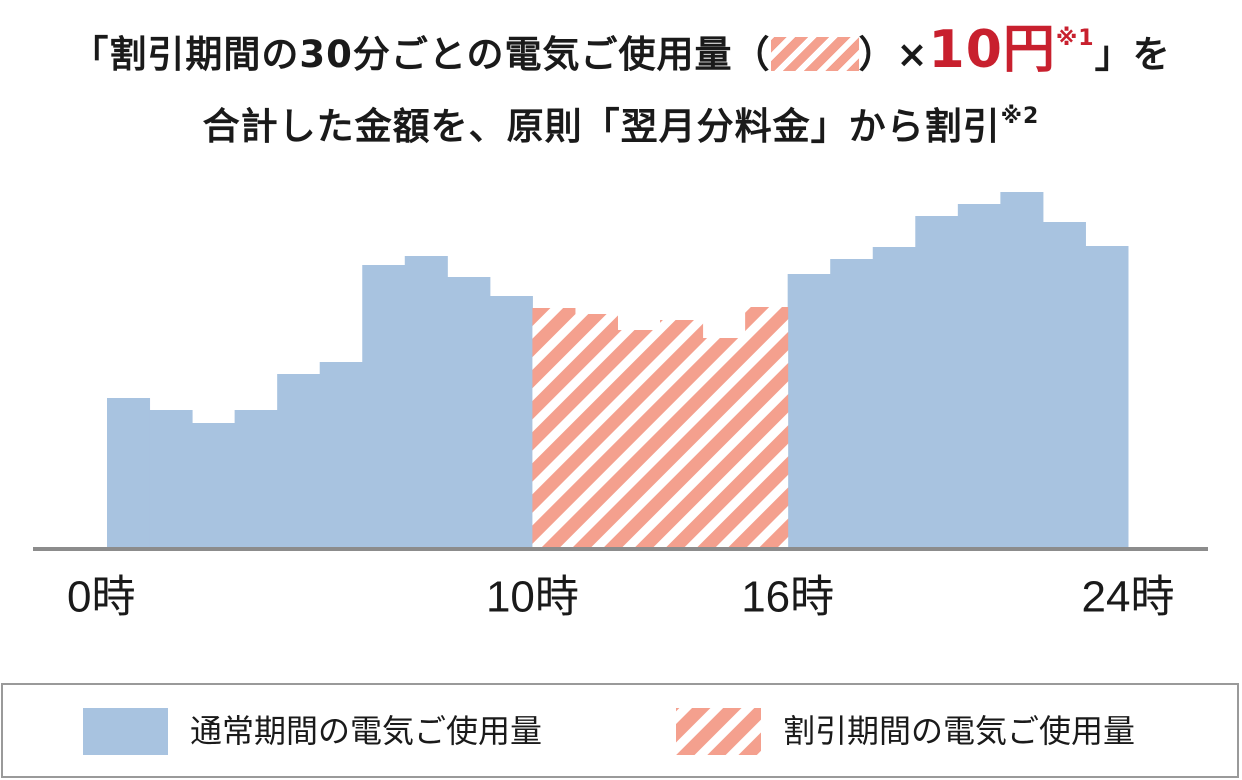 Image resolution: width=1242 pixels, height=780 pixels. Describe the element at coordinates (992, 50) in the screenshot. I see `title-highlight: 10円` at that location.